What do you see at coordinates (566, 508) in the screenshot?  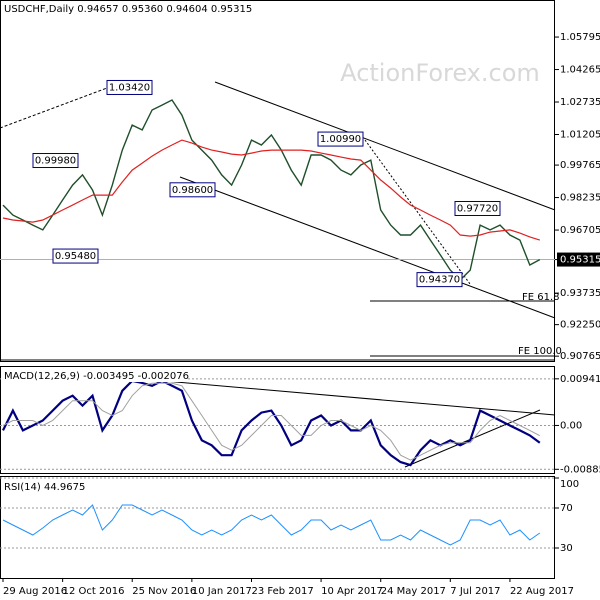 I see `y-tick-label: 70` at bounding box center [566, 508].